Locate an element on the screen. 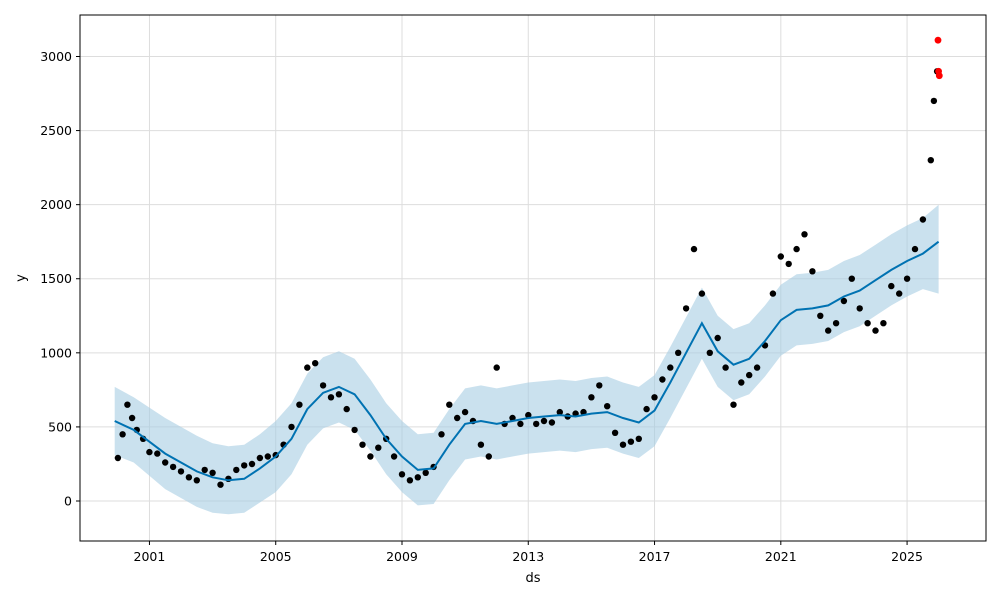 The image size is (1000, 600). y-axis-ticks: 0 500 1000 1500 2000 2500 3000 is located at coordinates (60, 278).